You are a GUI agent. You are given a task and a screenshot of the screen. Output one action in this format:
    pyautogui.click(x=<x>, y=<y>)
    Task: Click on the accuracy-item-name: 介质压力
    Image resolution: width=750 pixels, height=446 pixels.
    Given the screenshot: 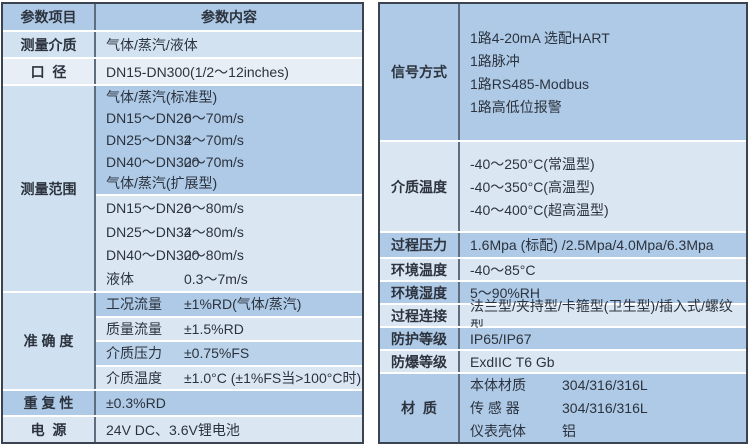 What is the action you would take?
    pyautogui.click(x=134, y=353)
    